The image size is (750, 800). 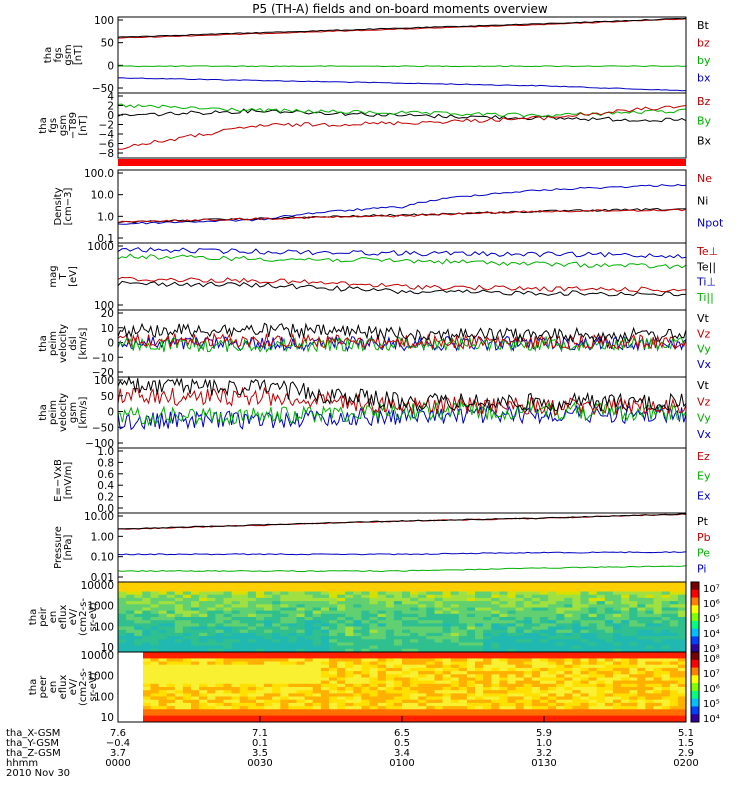 I want to click on series-line, so click(x=401, y=288).